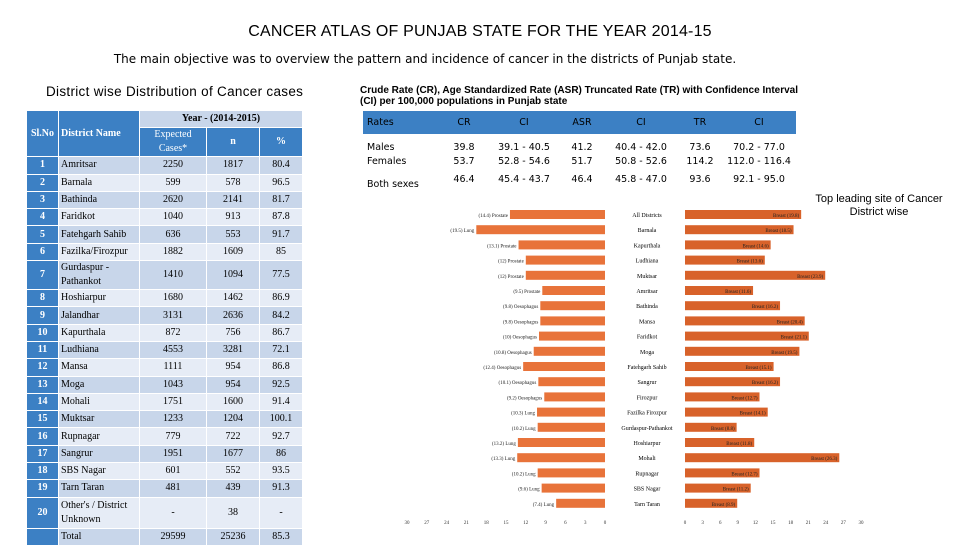 This screenshot has height=546, width=960. What do you see at coordinates (765, 307) in the screenshot?
I see `female-bar-label: Breast (16.2)` at bounding box center [765, 307].